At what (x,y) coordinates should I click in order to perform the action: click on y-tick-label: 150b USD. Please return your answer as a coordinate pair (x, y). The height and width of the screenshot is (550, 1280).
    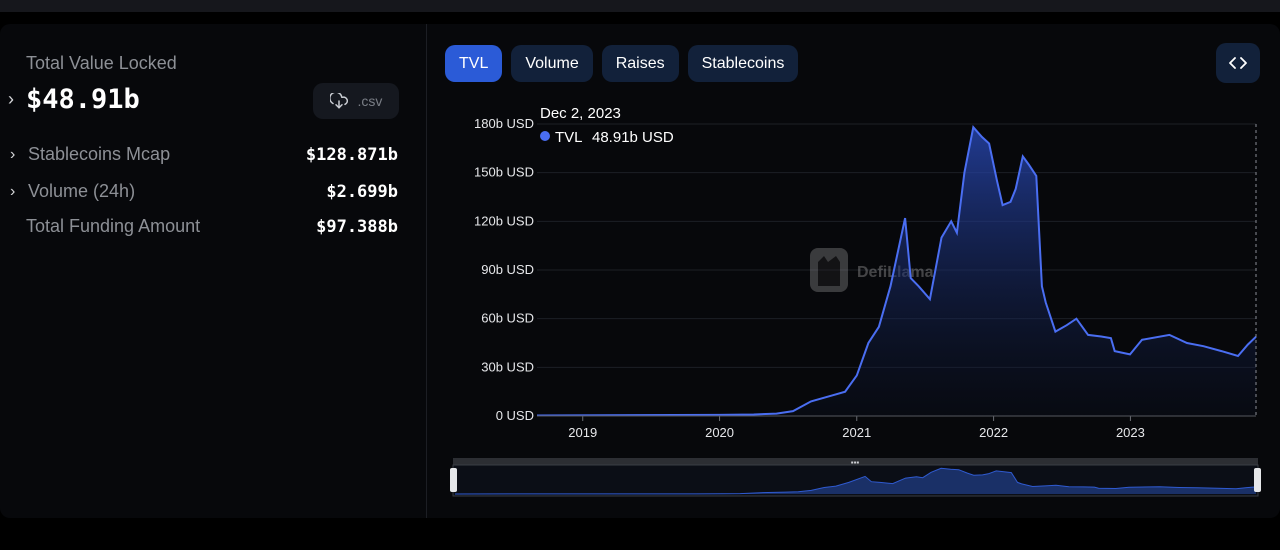
    Looking at the image, I should click on (504, 172).